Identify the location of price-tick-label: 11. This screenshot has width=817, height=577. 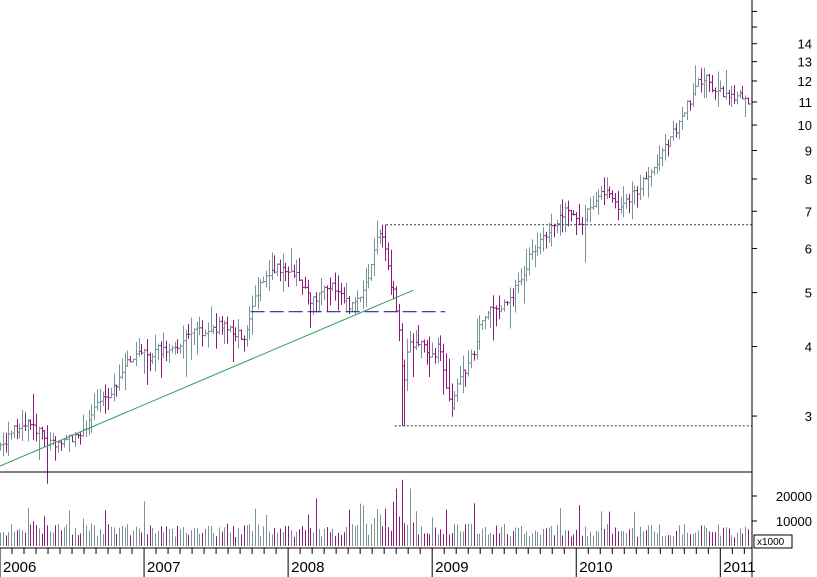
(806, 102).